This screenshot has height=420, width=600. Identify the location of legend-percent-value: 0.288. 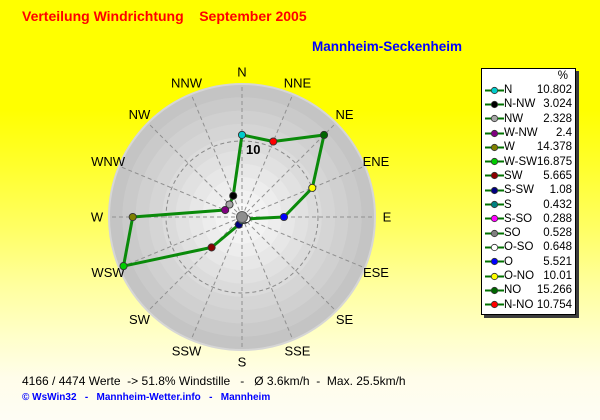
(557, 218).